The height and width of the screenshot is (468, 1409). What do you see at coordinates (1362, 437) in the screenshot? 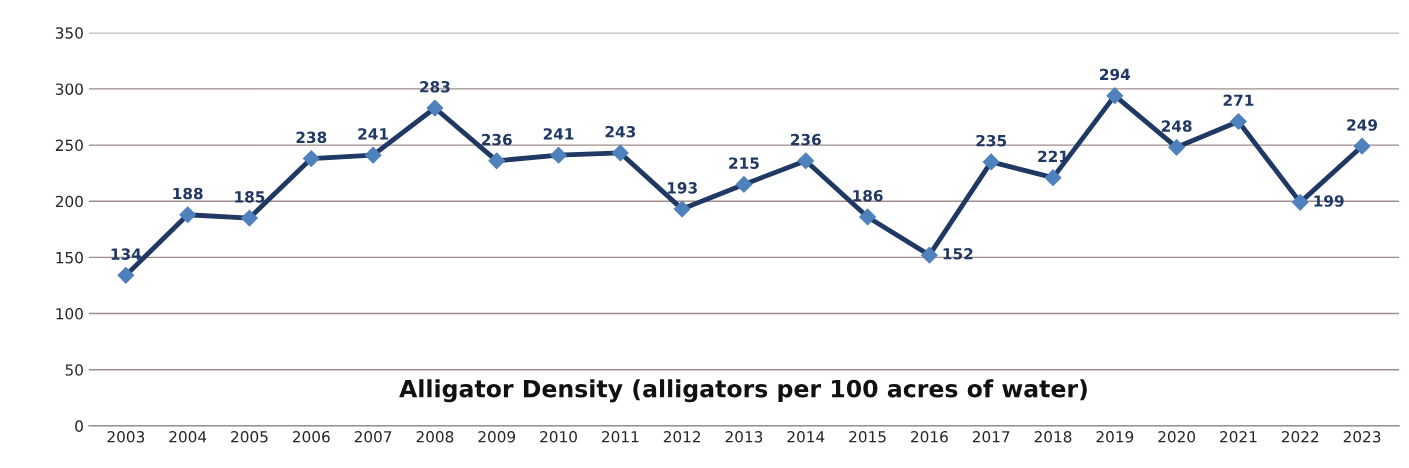
I see `x-tick-label: 2023` at bounding box center [1362, 437].